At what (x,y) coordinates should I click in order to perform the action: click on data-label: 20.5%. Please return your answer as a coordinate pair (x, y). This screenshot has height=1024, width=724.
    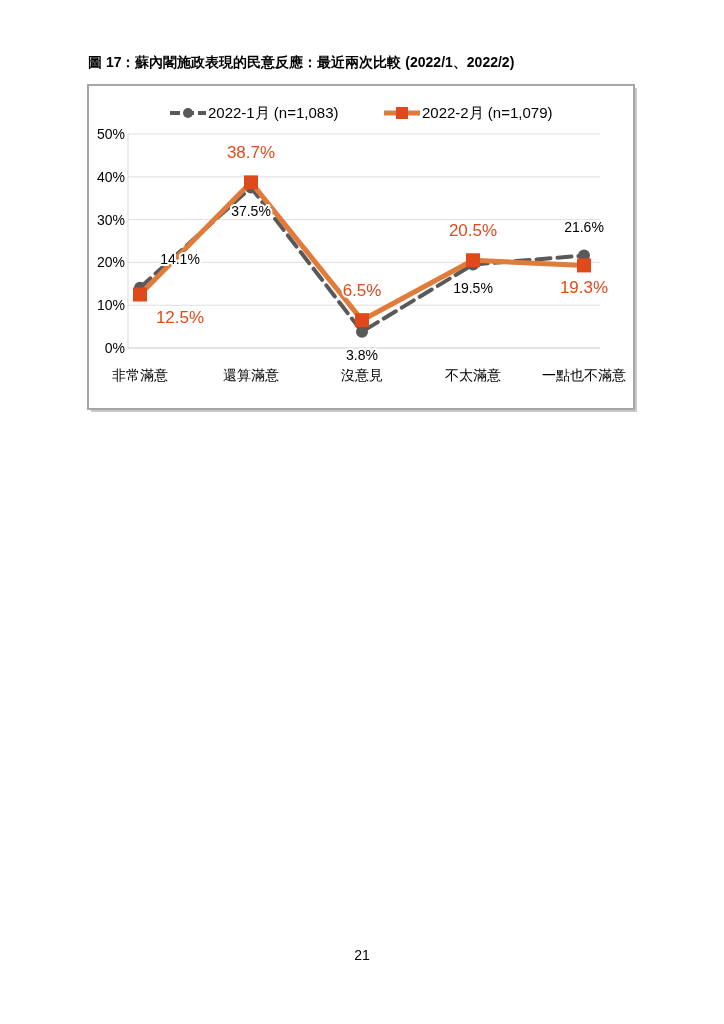
    Looking at the image, I should click on (473, 231).